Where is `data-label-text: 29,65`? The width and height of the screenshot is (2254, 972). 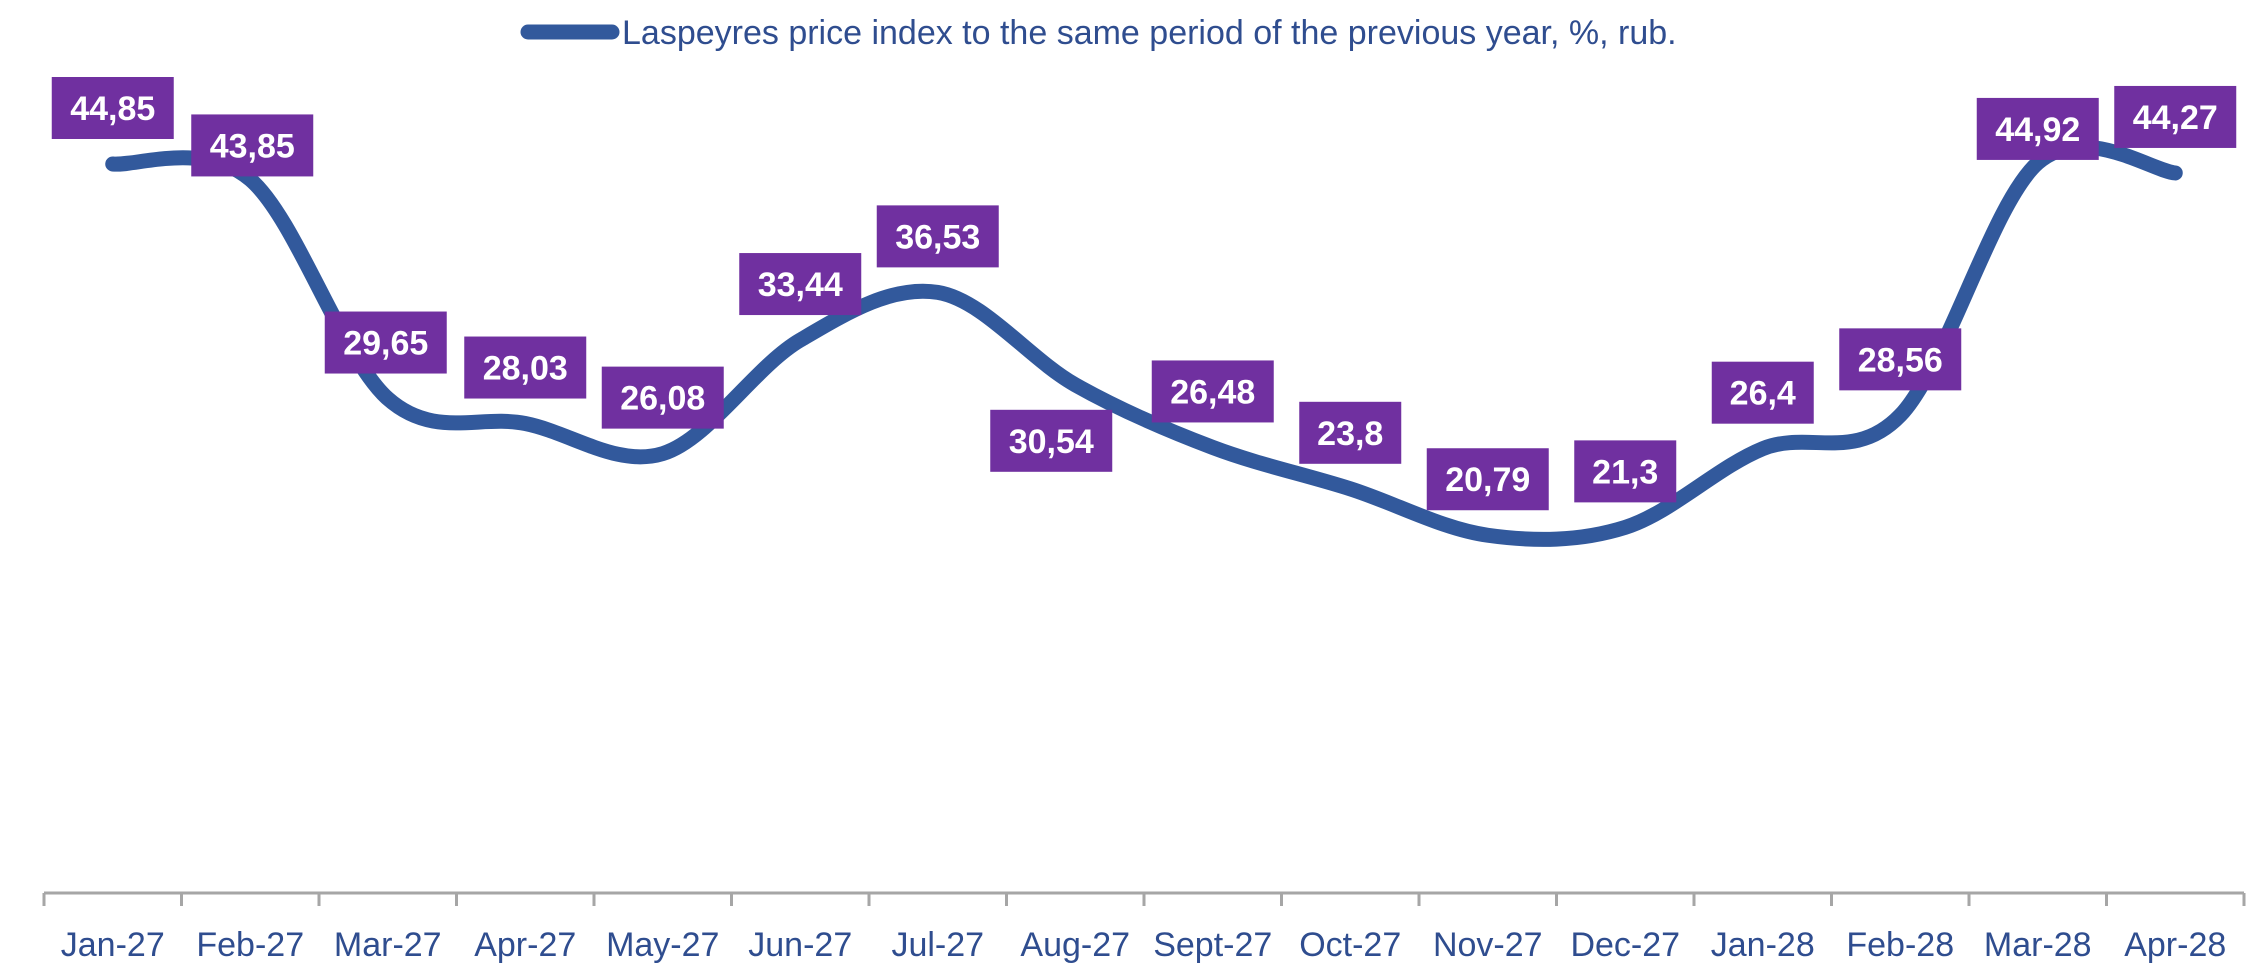
data-label-text: 29,65 is located at coordinates (385, 344).